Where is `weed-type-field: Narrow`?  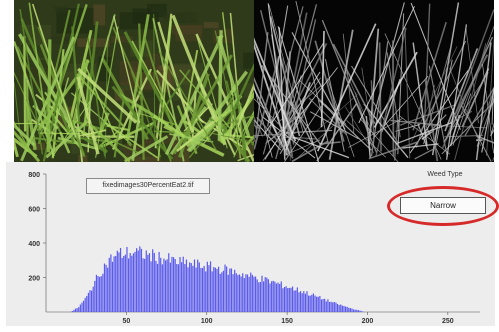
weed-type-field: Narrow is located at coordinates (443, 205).